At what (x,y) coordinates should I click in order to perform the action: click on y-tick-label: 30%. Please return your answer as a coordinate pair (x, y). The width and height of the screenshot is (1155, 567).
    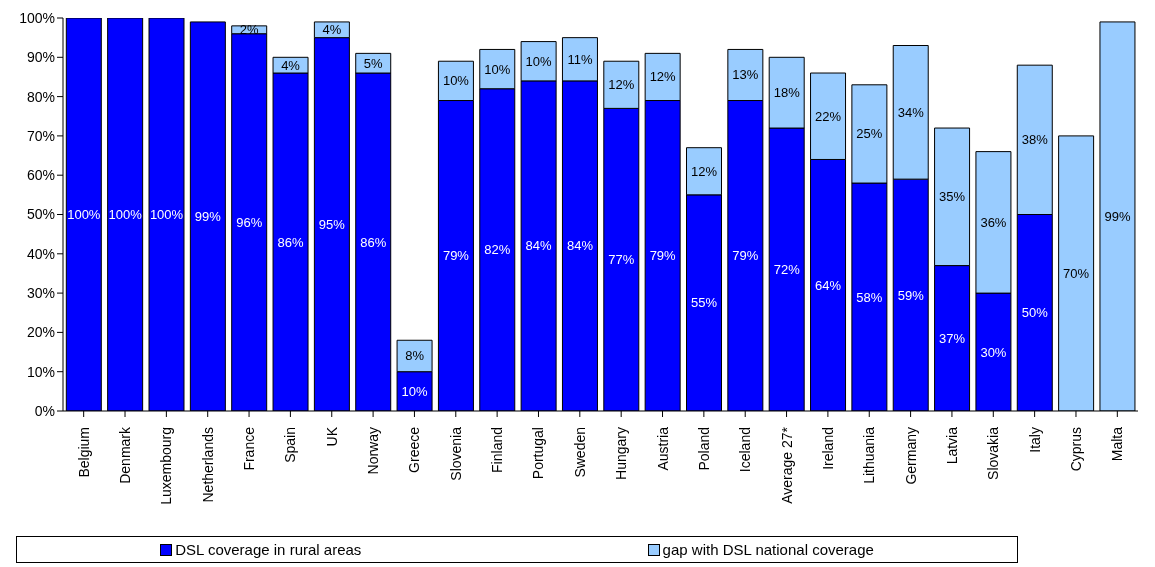
    Looking at the image, I should click on (40, 293).